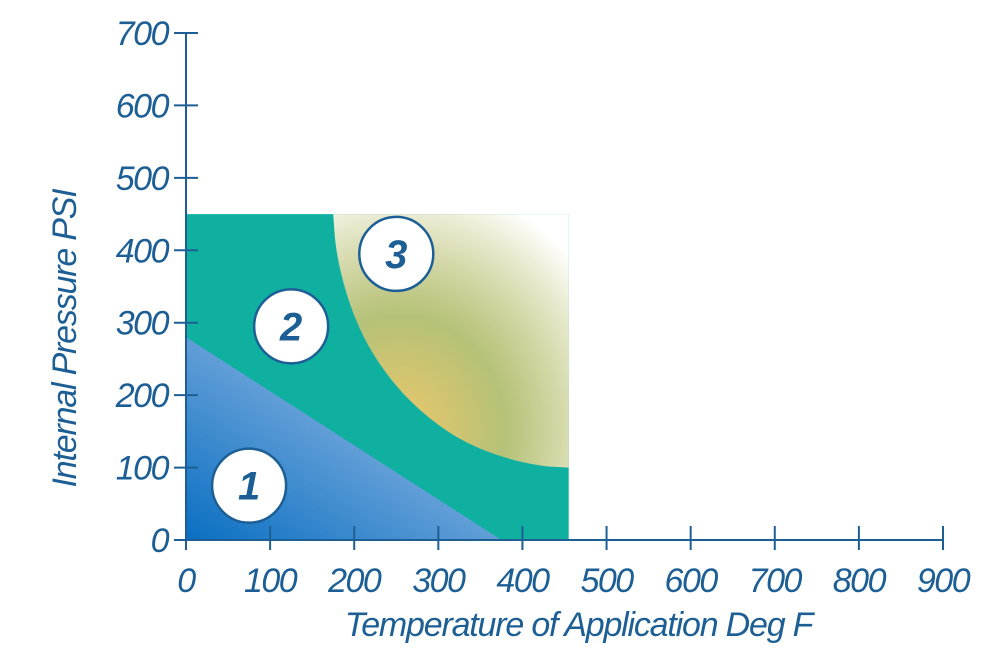 The width and height of the screenshot is (1000, 661). Describe the element at coordinates (186, 581) in the screenshot. I see `x-tick-label: 0` at that location.